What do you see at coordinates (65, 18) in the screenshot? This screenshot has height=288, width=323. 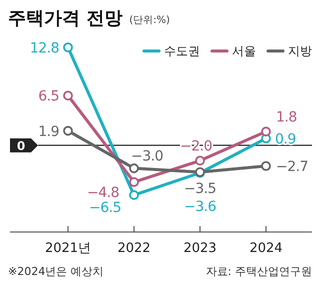 I see `chart-title: 주택가격 전망` at bounding box center [65, 18].